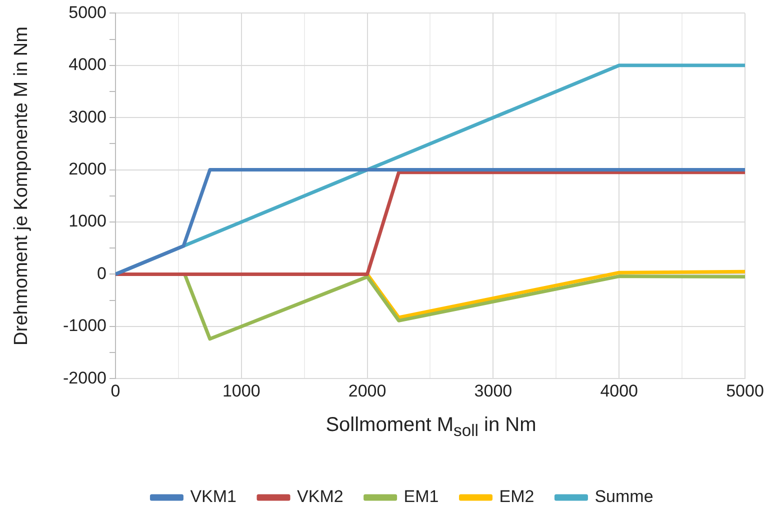  I want to click on y-tick-label: 2000, so click(87, 168).